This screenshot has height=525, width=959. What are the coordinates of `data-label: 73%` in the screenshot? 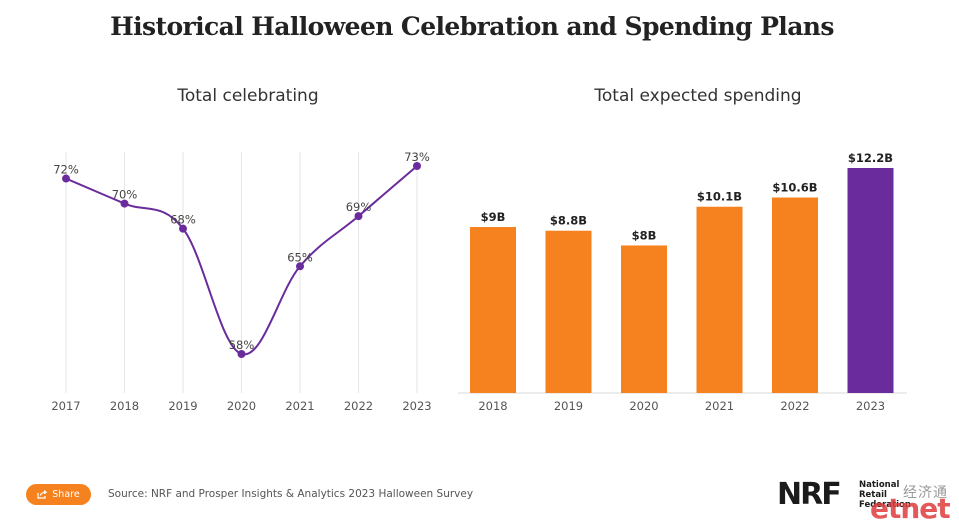 It's located at (417, 157).